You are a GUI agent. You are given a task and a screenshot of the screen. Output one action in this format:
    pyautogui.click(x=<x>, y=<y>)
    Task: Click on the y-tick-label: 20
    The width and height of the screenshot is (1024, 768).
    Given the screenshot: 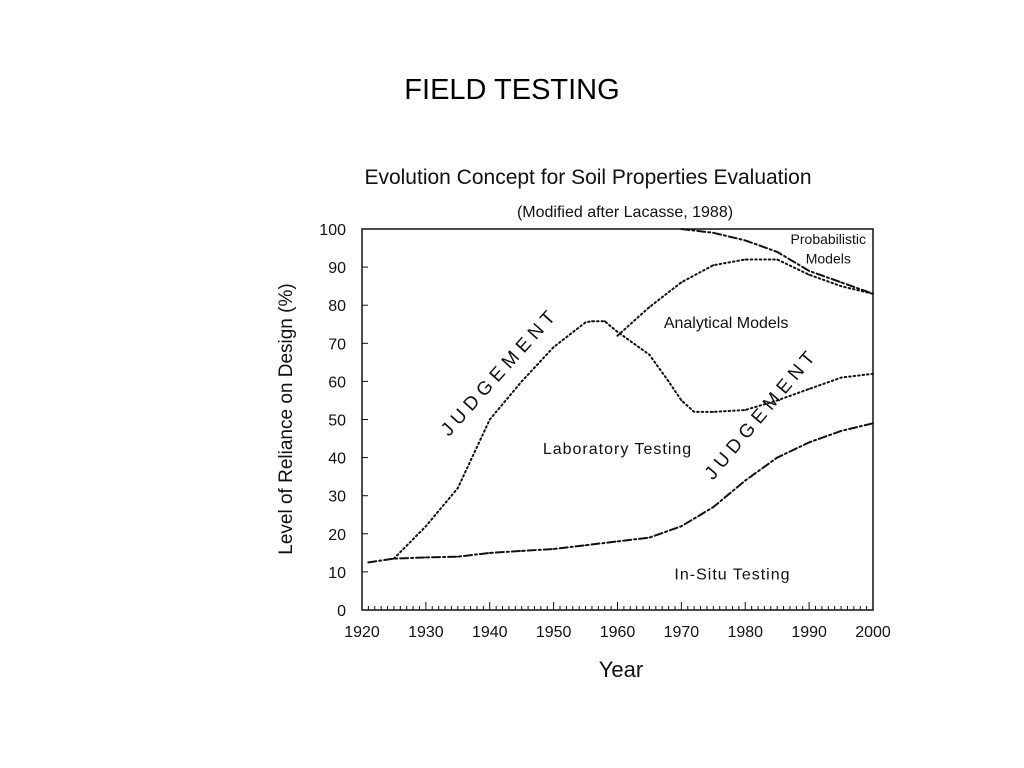 What is the action you would take?
    pyautogui.click(x=337, y=535)
    